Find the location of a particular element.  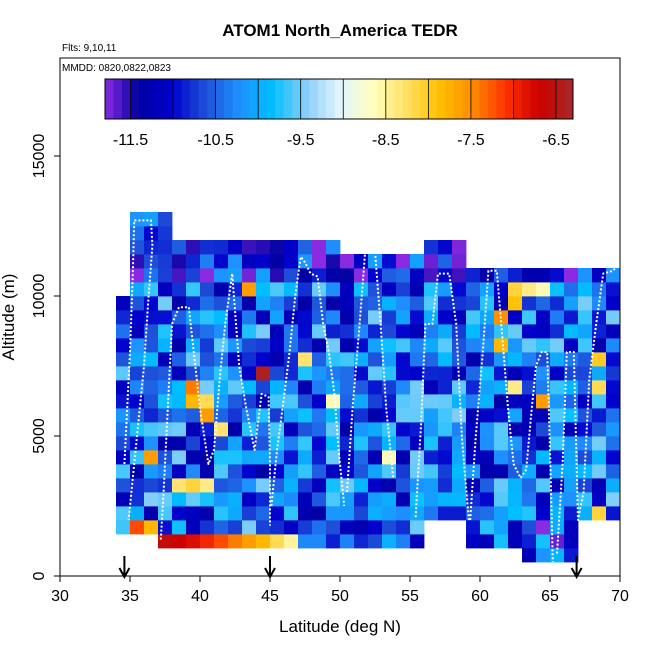

x-tick-label: 50 is located at coordinates (340, 596).